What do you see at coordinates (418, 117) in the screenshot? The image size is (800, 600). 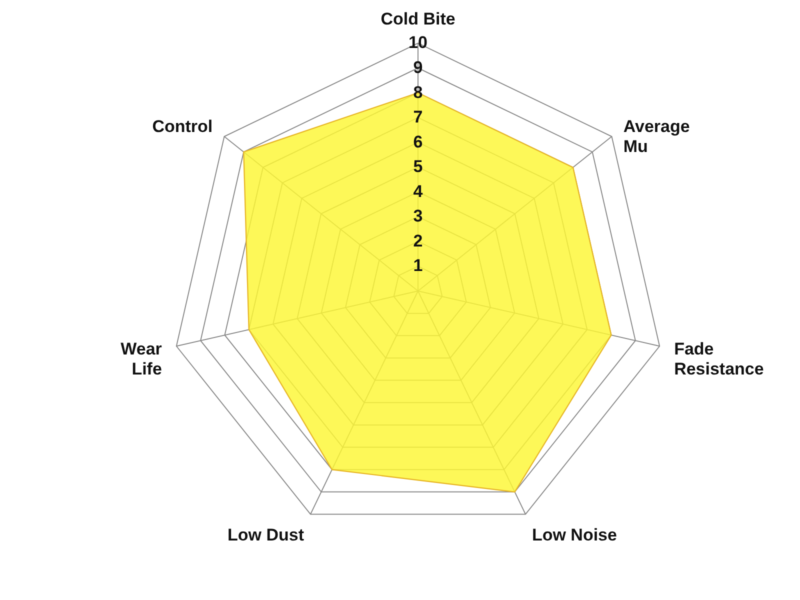 I see `y-tick-label: 7` at bounding box center [418, 117].